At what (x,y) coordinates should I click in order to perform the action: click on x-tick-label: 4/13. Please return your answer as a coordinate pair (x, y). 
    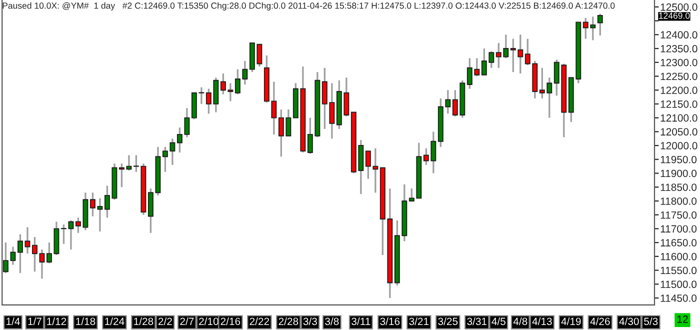
    Looking at the image, I should click on (542, 321).